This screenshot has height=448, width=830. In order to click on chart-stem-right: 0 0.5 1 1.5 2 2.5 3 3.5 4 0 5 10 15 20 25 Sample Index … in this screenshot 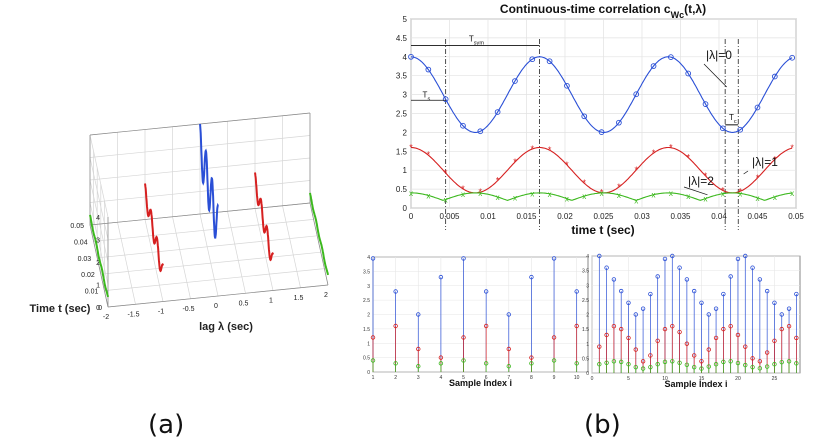, I will do `click(691, 321)`.